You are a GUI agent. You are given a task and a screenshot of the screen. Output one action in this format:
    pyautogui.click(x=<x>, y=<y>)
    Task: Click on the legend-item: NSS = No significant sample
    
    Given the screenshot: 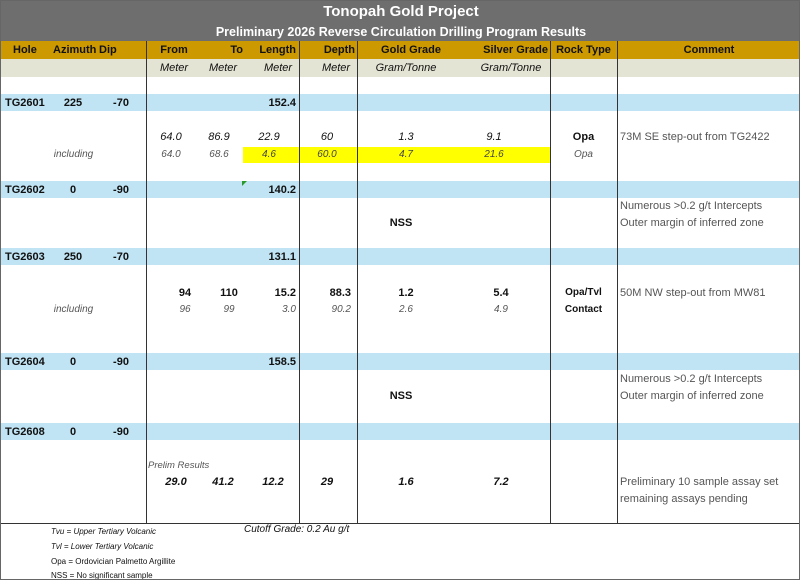 What is the action you would take?
    pyautogui.click(x=102, y=575)
    